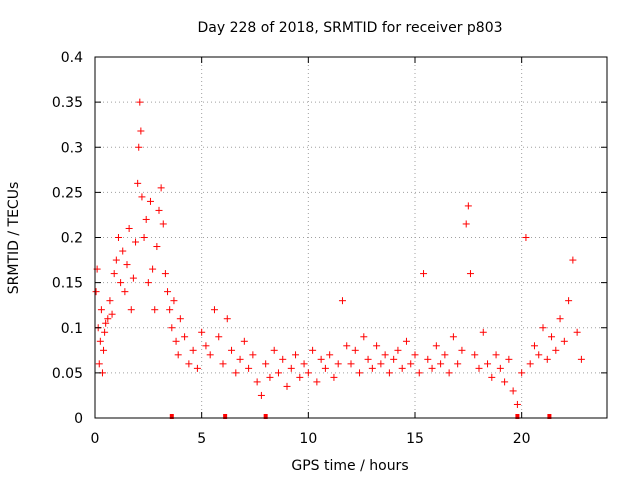  I want to click on y-tick-label: 0.25, so click(67, 193).